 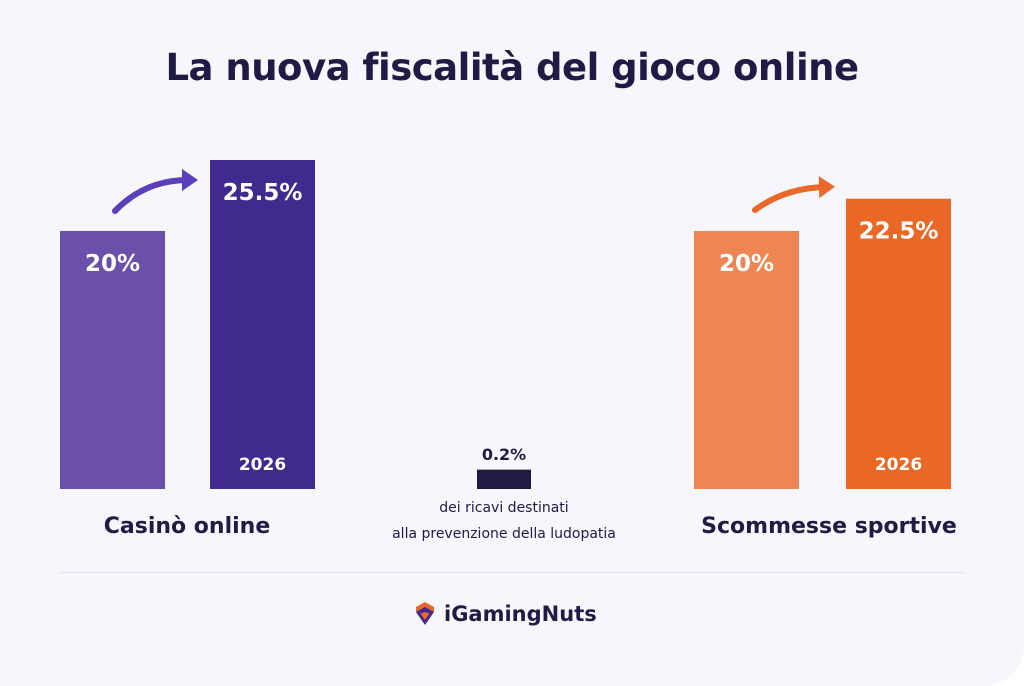 I want to click on diamond-logo-icon, so click(x=425, y=613).